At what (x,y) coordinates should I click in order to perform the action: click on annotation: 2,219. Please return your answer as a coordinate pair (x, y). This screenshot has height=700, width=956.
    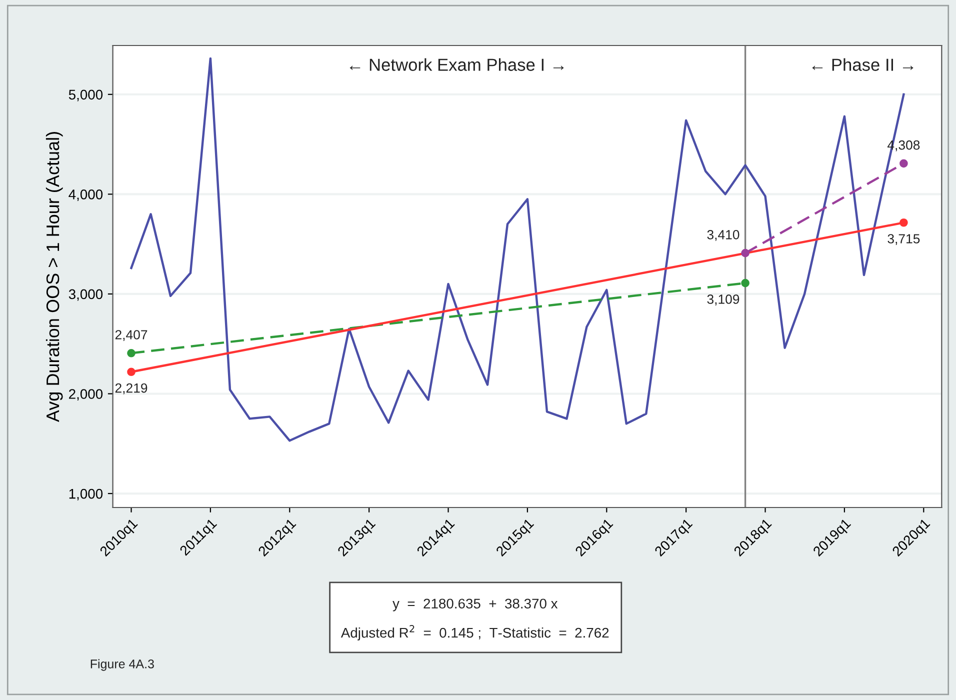
    Looking at the image, I should click on (131, 388).